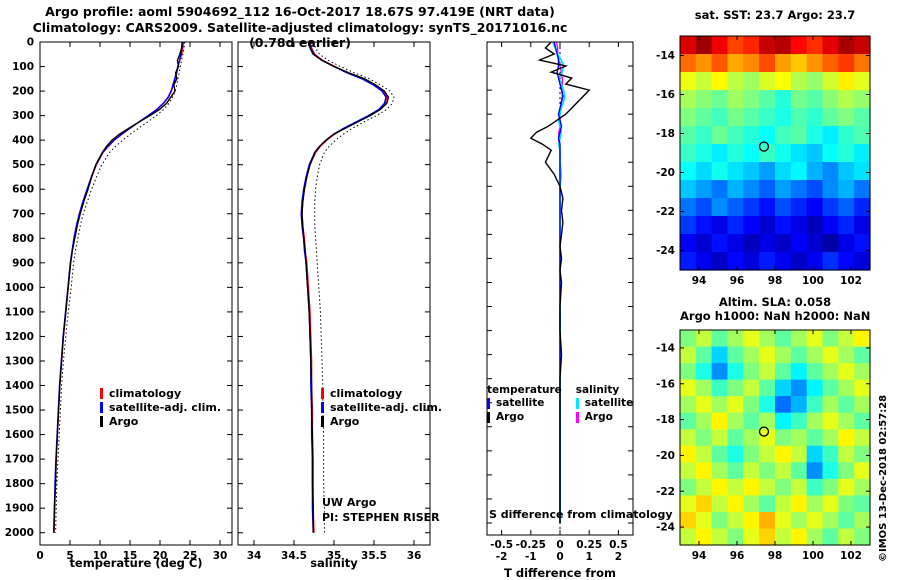  I want to click on legend-item-s-satellite: satellite, so click(604, 403).